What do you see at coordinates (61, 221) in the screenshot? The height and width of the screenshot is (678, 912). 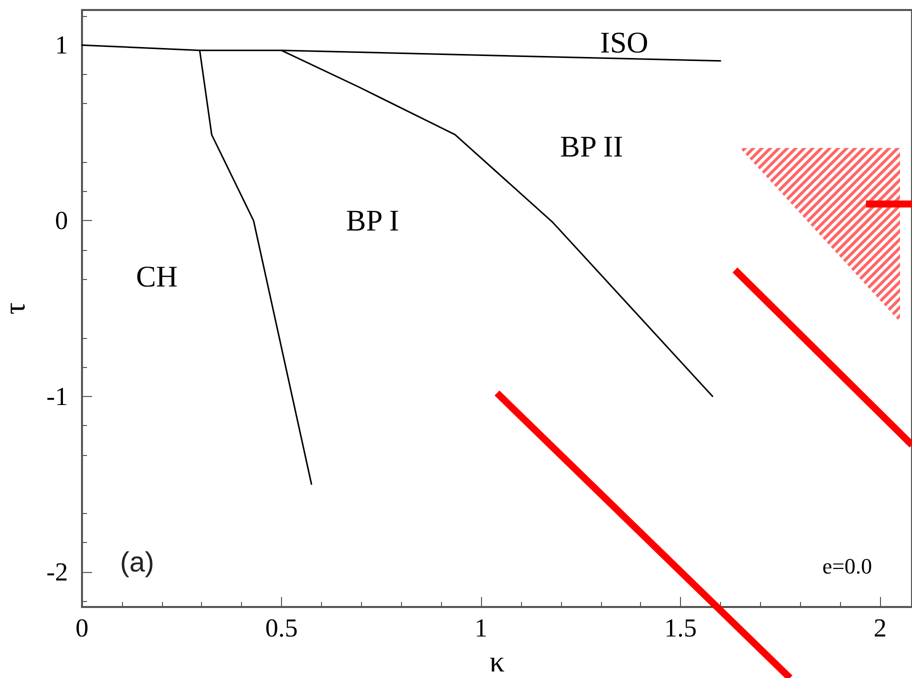 I see `y-tick-label: 0` at bounding box center [61, 221].